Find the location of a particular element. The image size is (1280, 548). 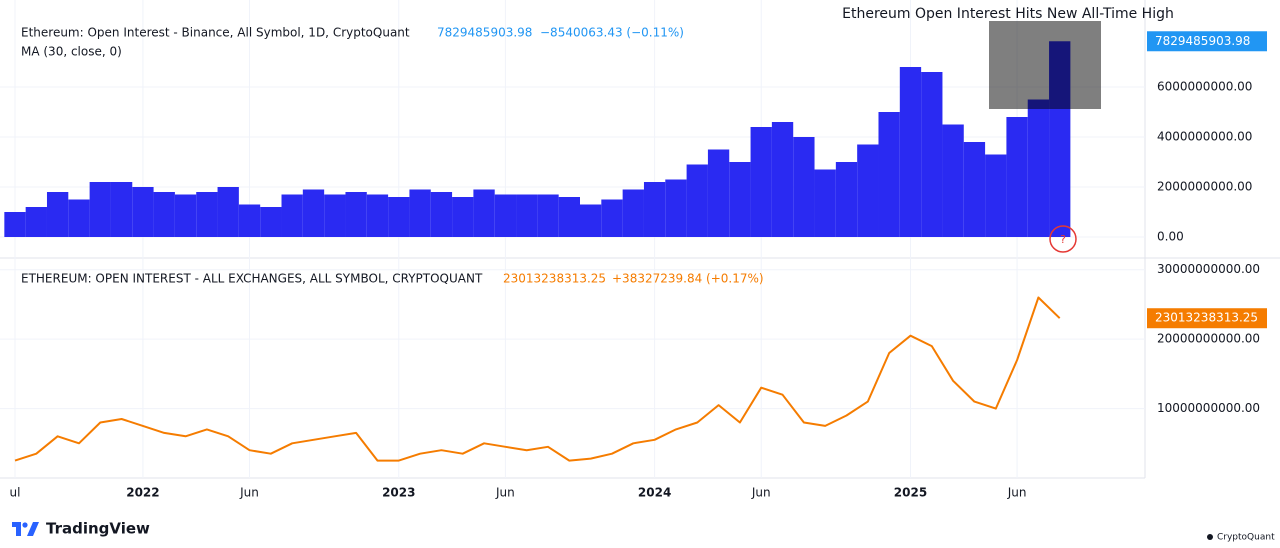

legend-value: 23013238313.25 is located at coordinates (554, 279).